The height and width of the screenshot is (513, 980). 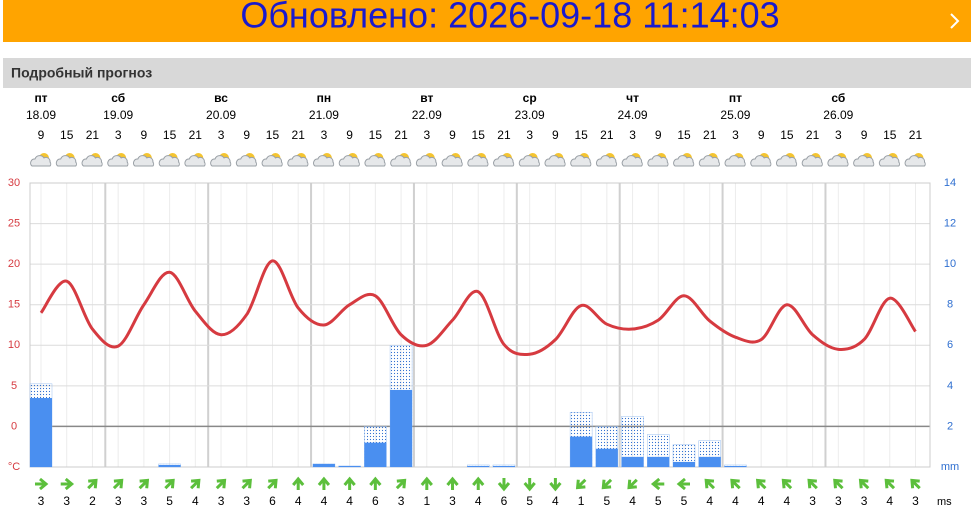 What do you see at coordinates (950, 426) in the screenshot?
I see `y2-tick-label: 2` at bounding box center [950, 426].